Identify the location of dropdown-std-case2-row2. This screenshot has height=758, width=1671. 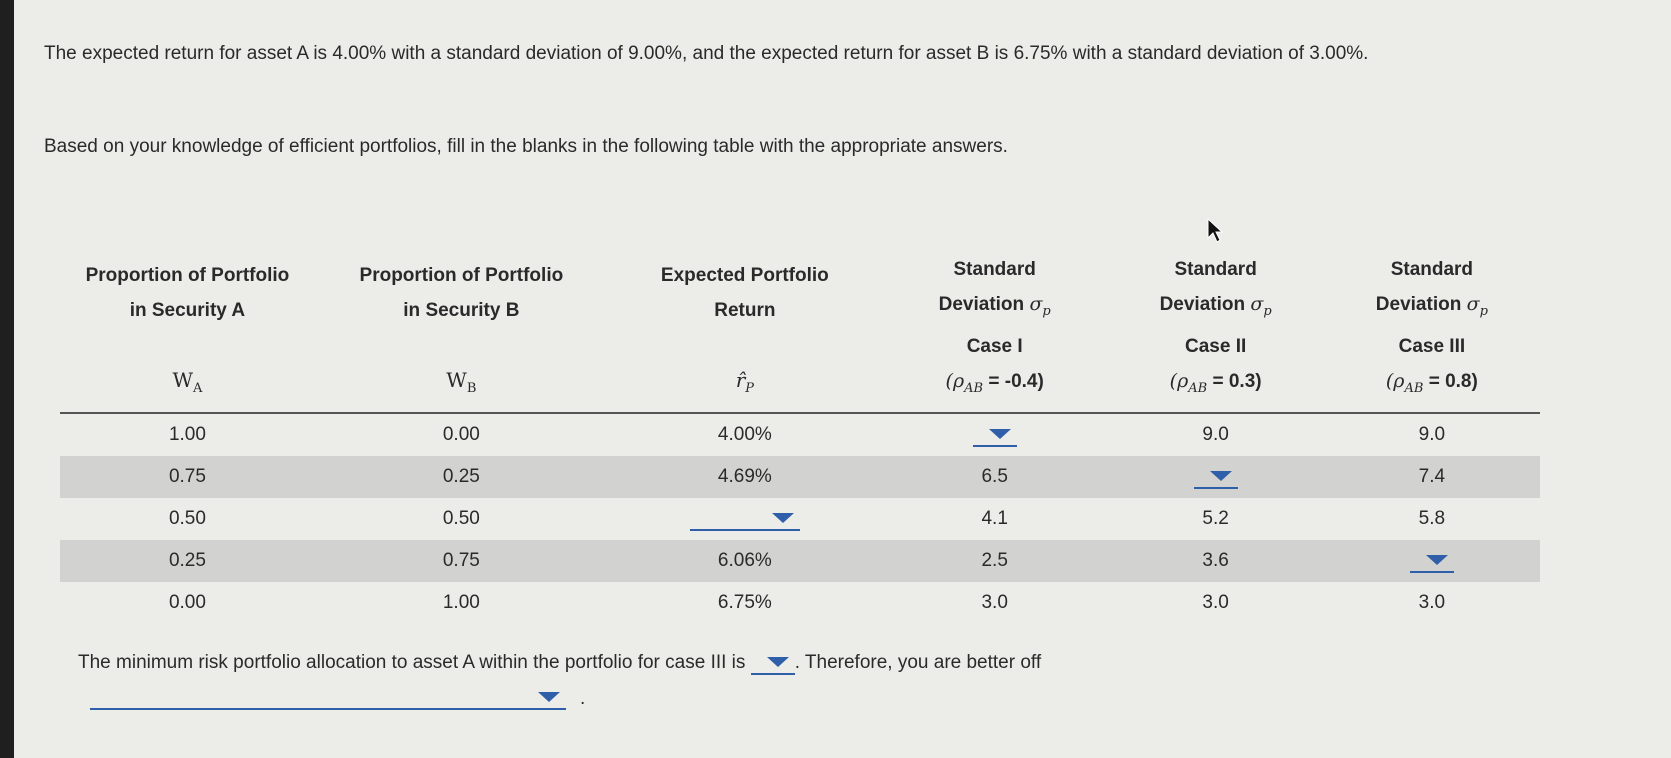
(1215, 477).